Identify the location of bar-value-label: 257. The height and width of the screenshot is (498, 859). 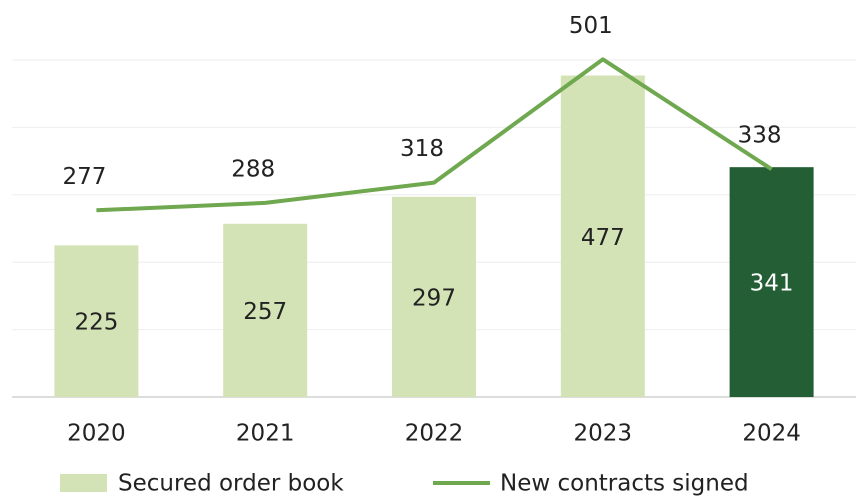
(265, 312).